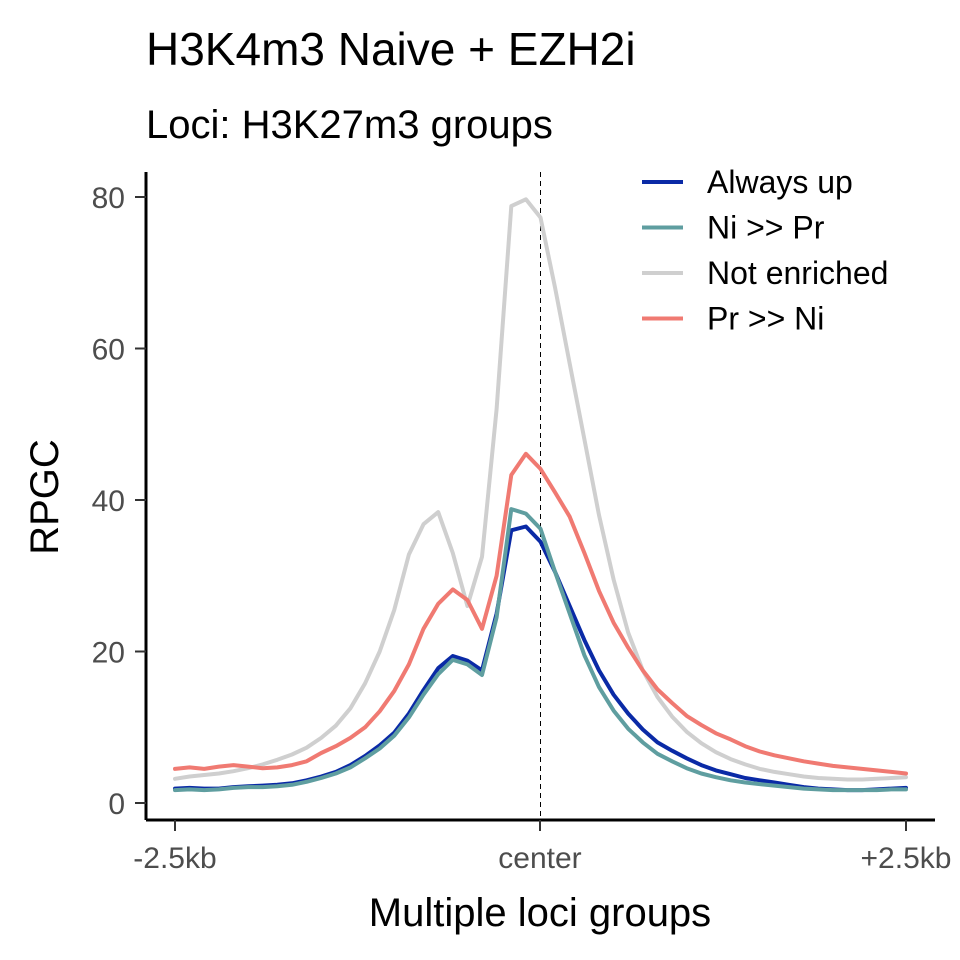  What do you see at coordinates (108, 653) in the screenshot?
I see `y-tick-label: 20` at bounding box center [108, 653].